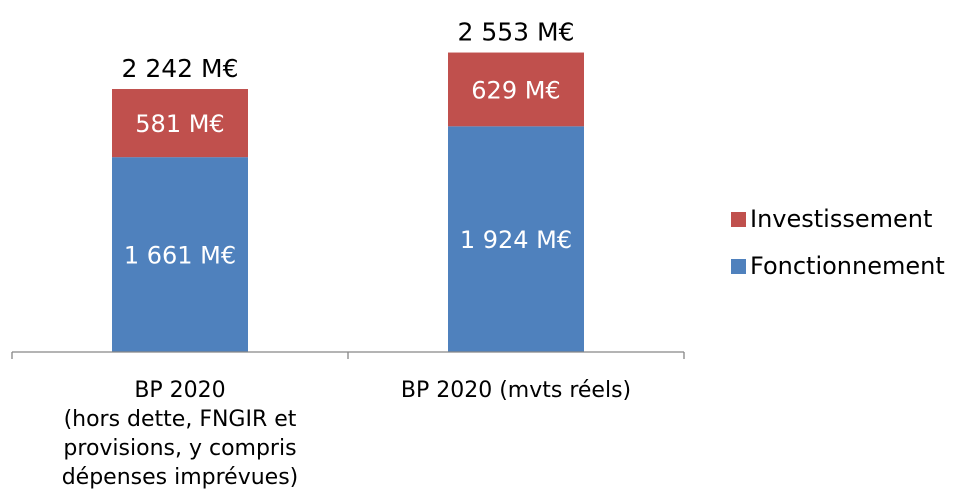 This screenshot has height=498, width=964. I want to click on category-label: provisions, y compris, so click(179, 448).